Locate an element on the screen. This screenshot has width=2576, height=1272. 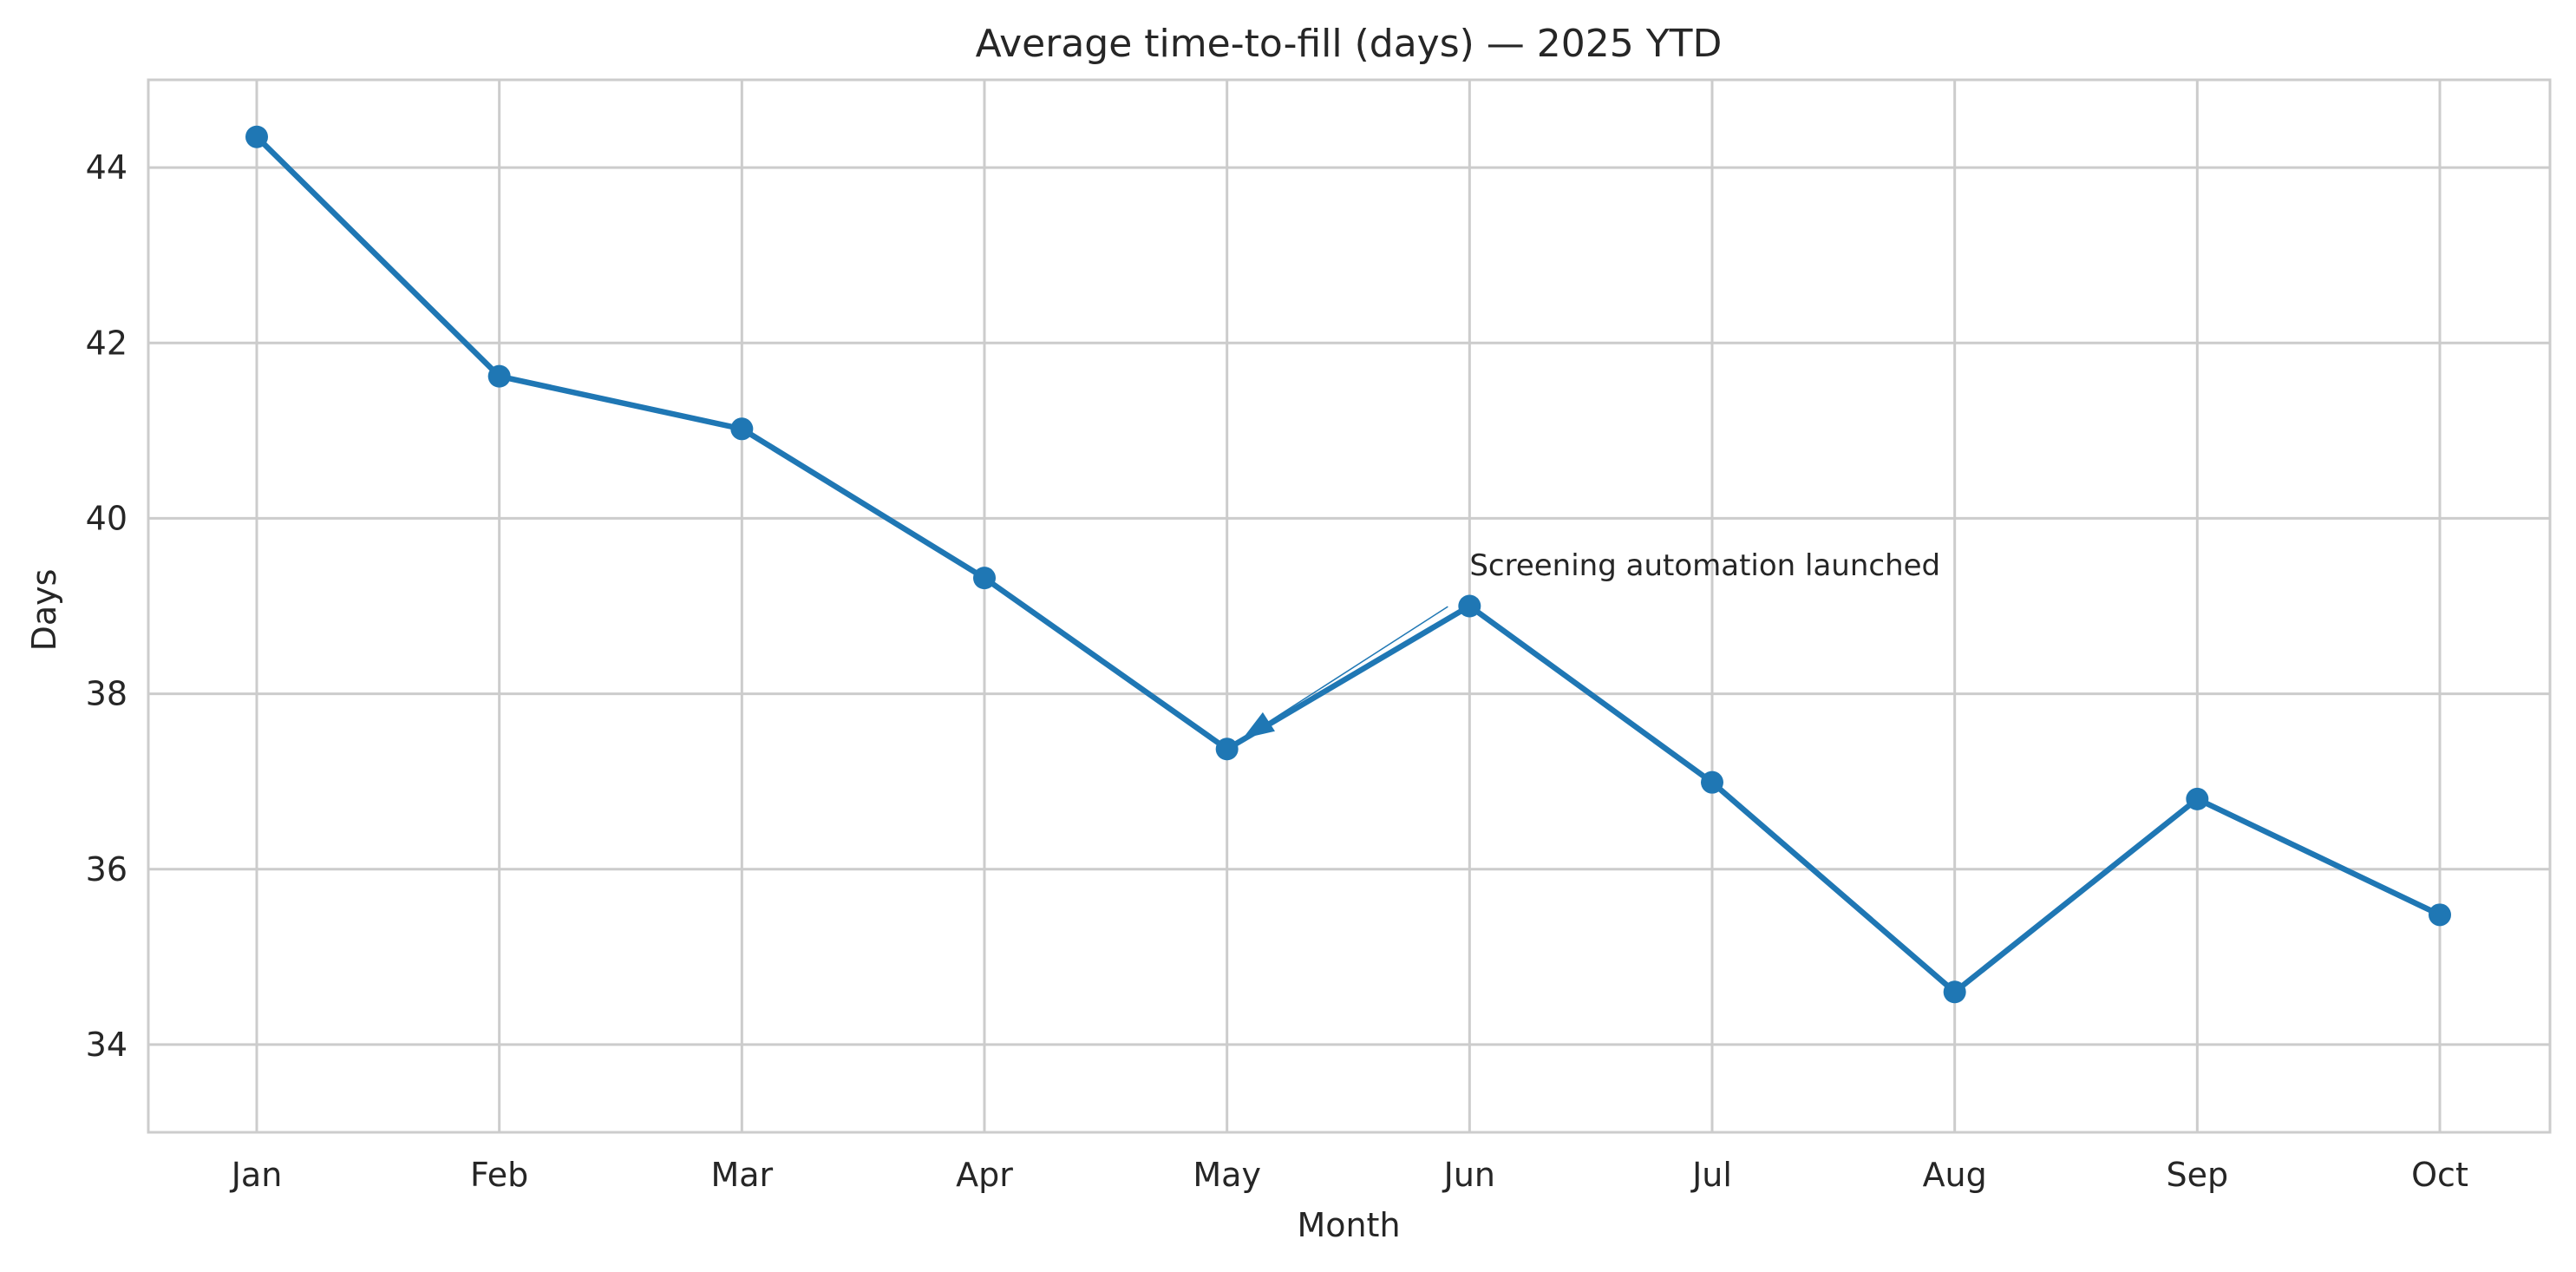
chart-title: Average time-to-fill (days) — 2025 YTD is located at coordinates (1349, 44).